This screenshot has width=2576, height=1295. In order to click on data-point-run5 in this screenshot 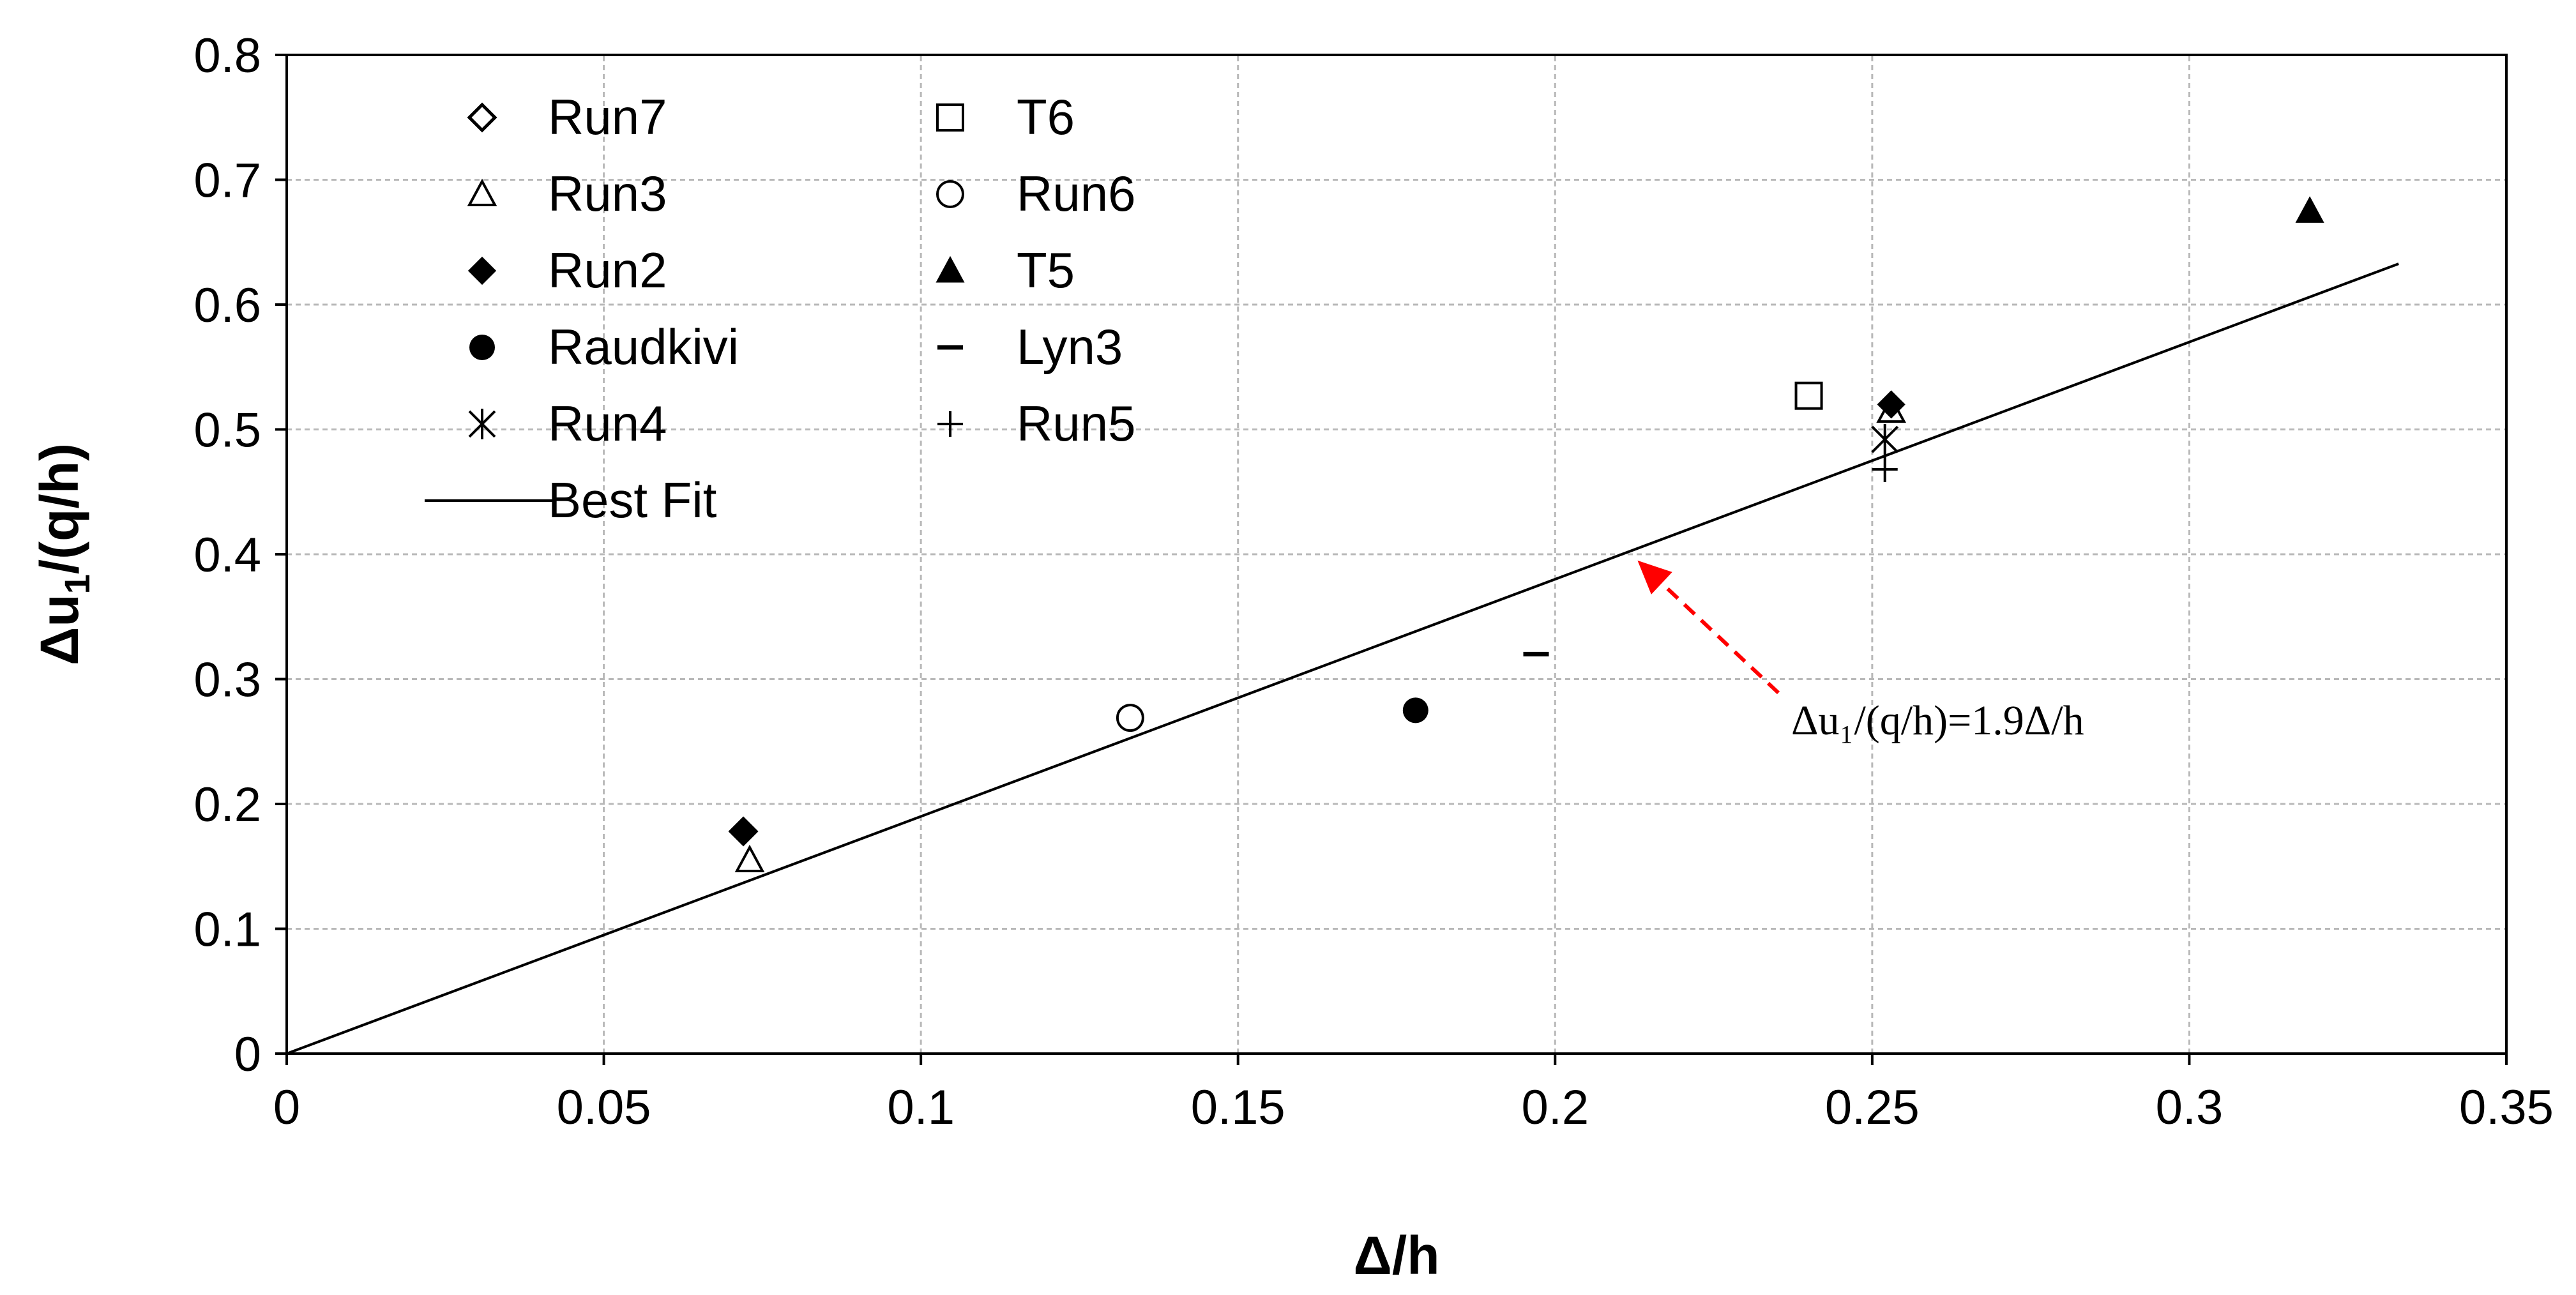, I will do `click(1885, 470)`.